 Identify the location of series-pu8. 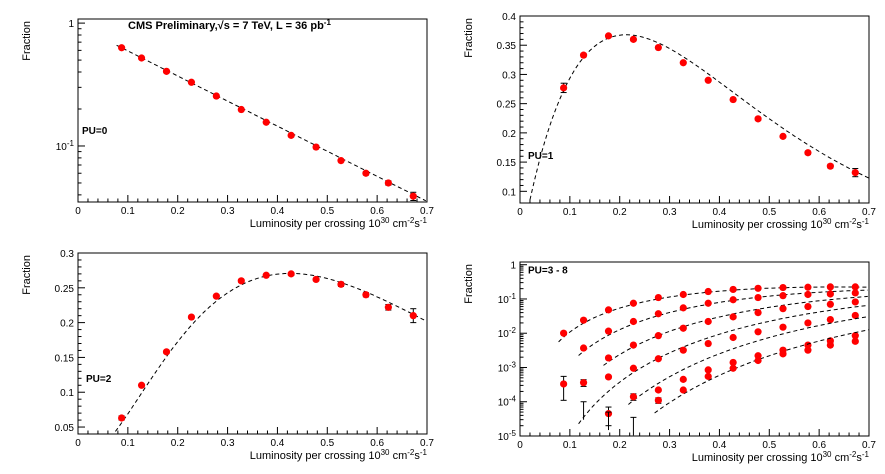
(715, 378).